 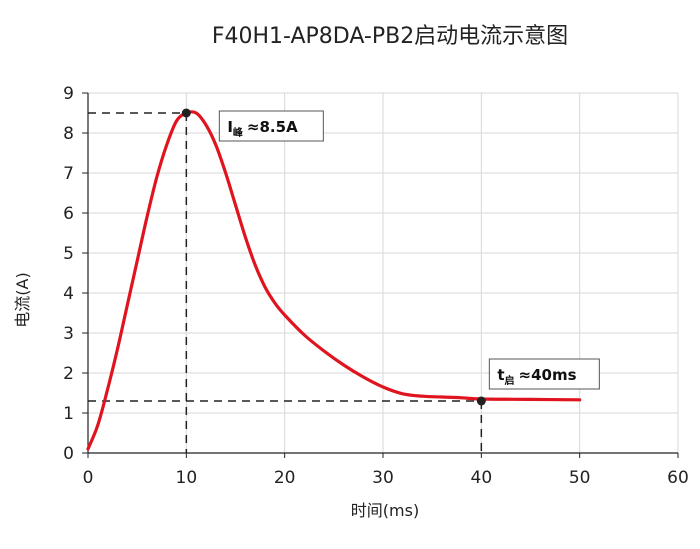 I want to click on y-tick-label: 1, so click(x=68, y=414).